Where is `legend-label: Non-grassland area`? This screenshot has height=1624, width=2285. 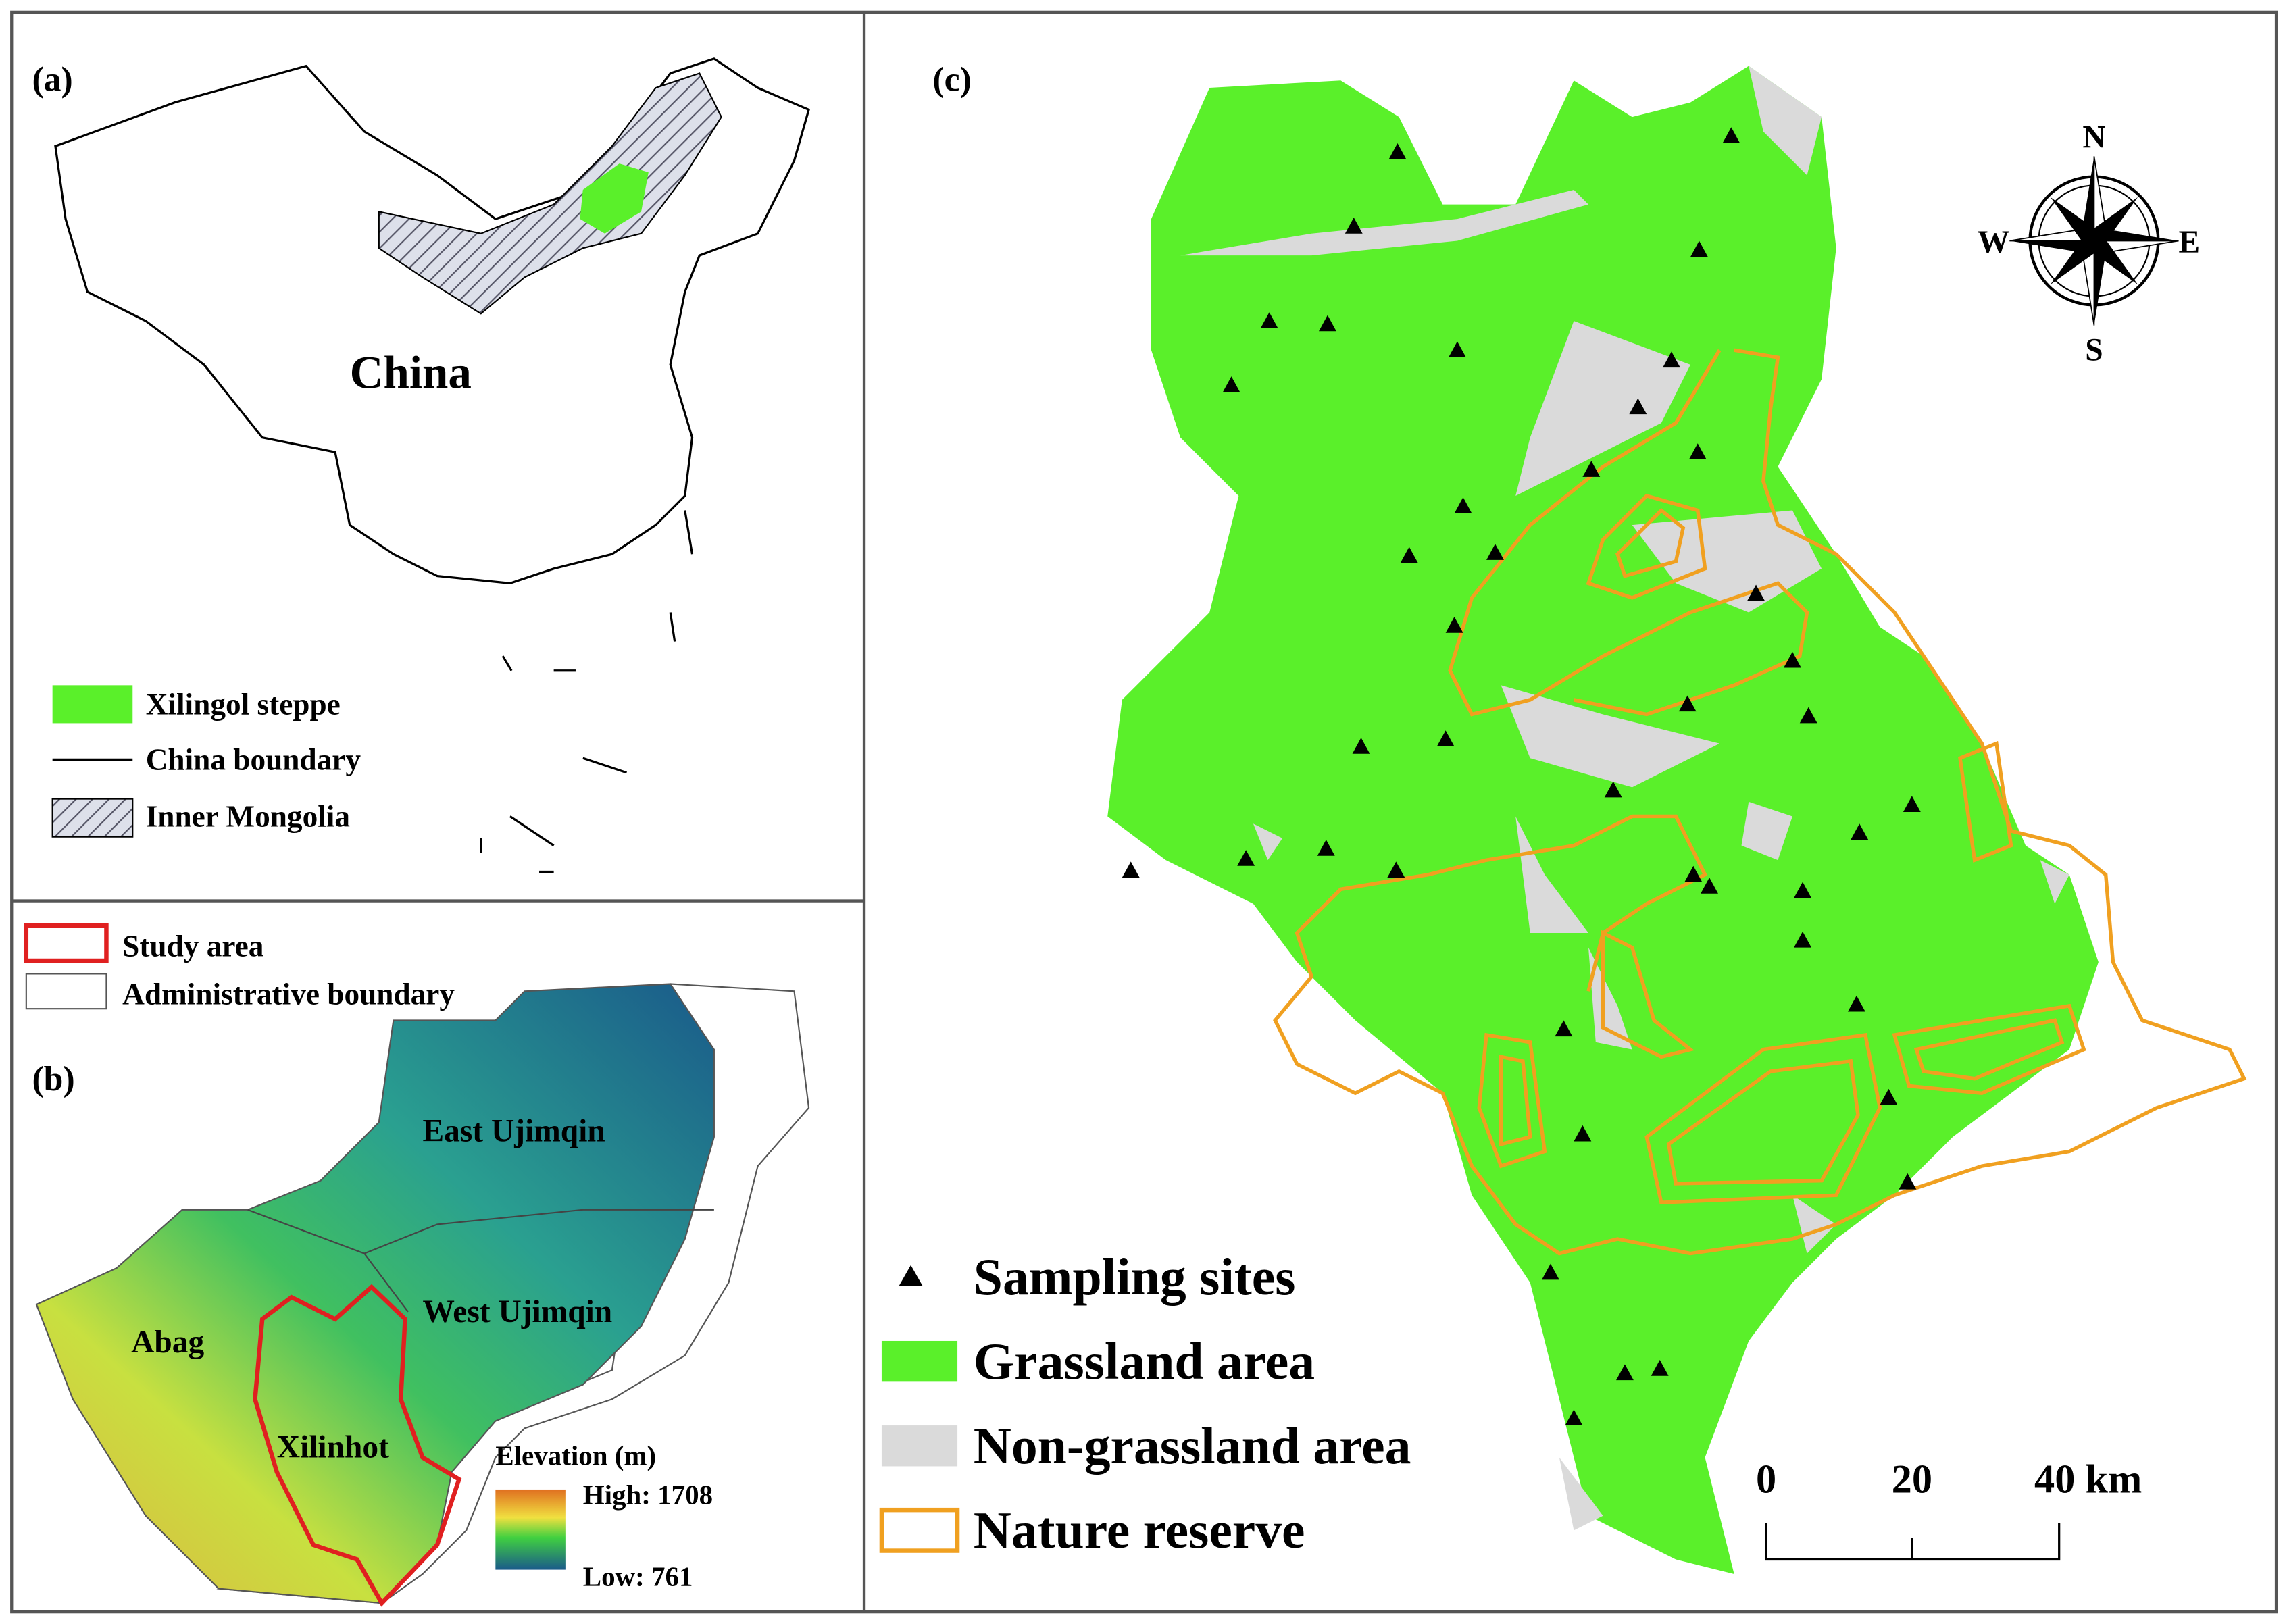
legend-label: Non-grassland area is located at coordinates (1192, 1446).